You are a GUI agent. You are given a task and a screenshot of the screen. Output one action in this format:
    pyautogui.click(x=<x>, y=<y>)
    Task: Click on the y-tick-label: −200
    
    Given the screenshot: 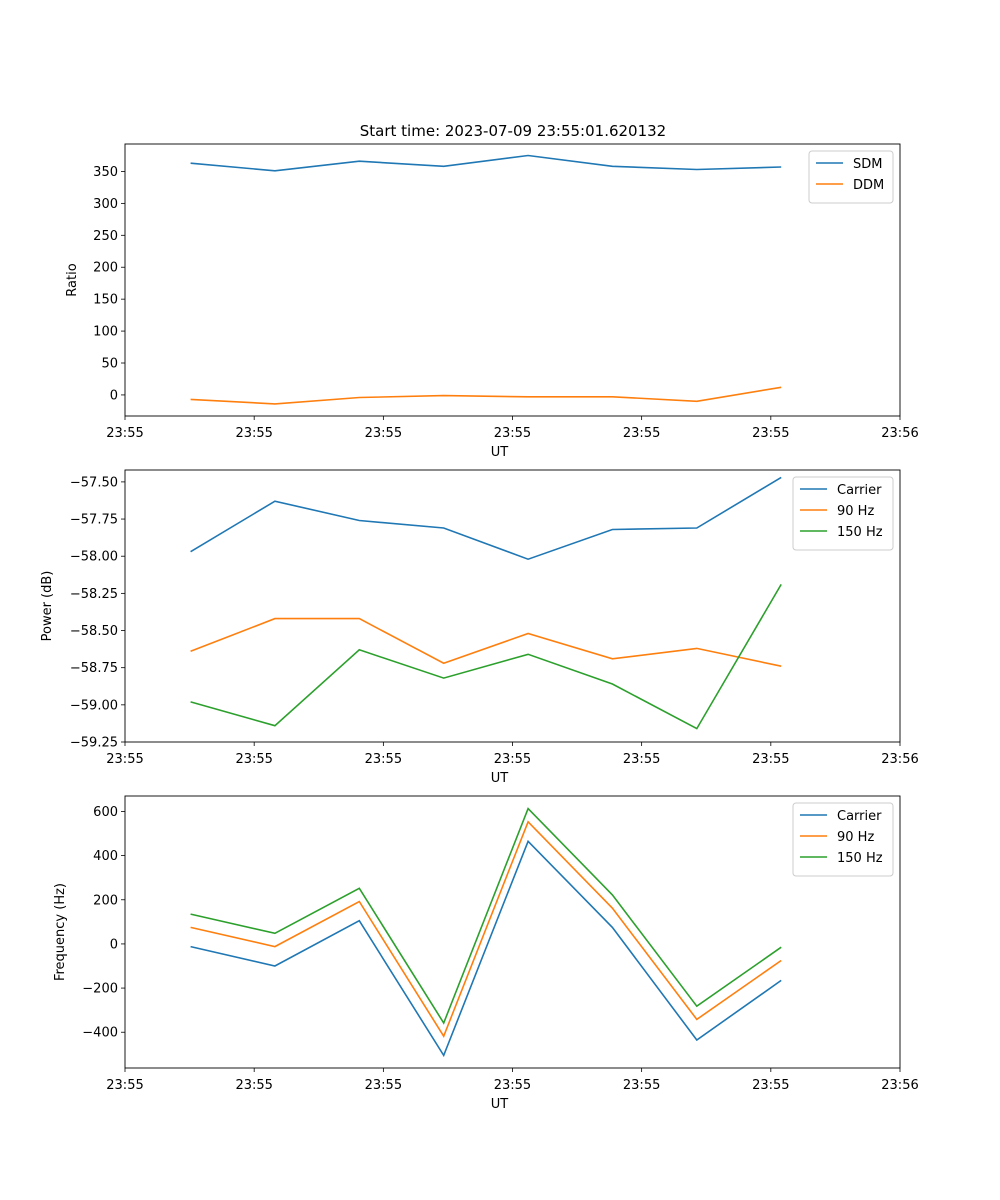 What is the action you would take?
    pyautogui.click(x=100, y=989)
    